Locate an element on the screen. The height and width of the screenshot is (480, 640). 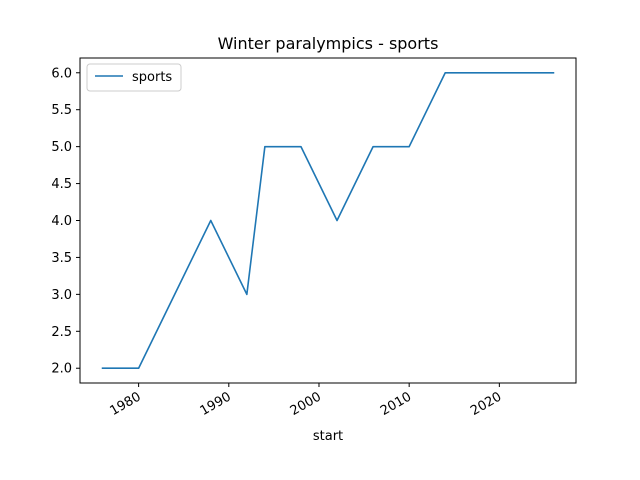
y-tick-label-4.0: 4.0 is located at coordinates (61, 221).